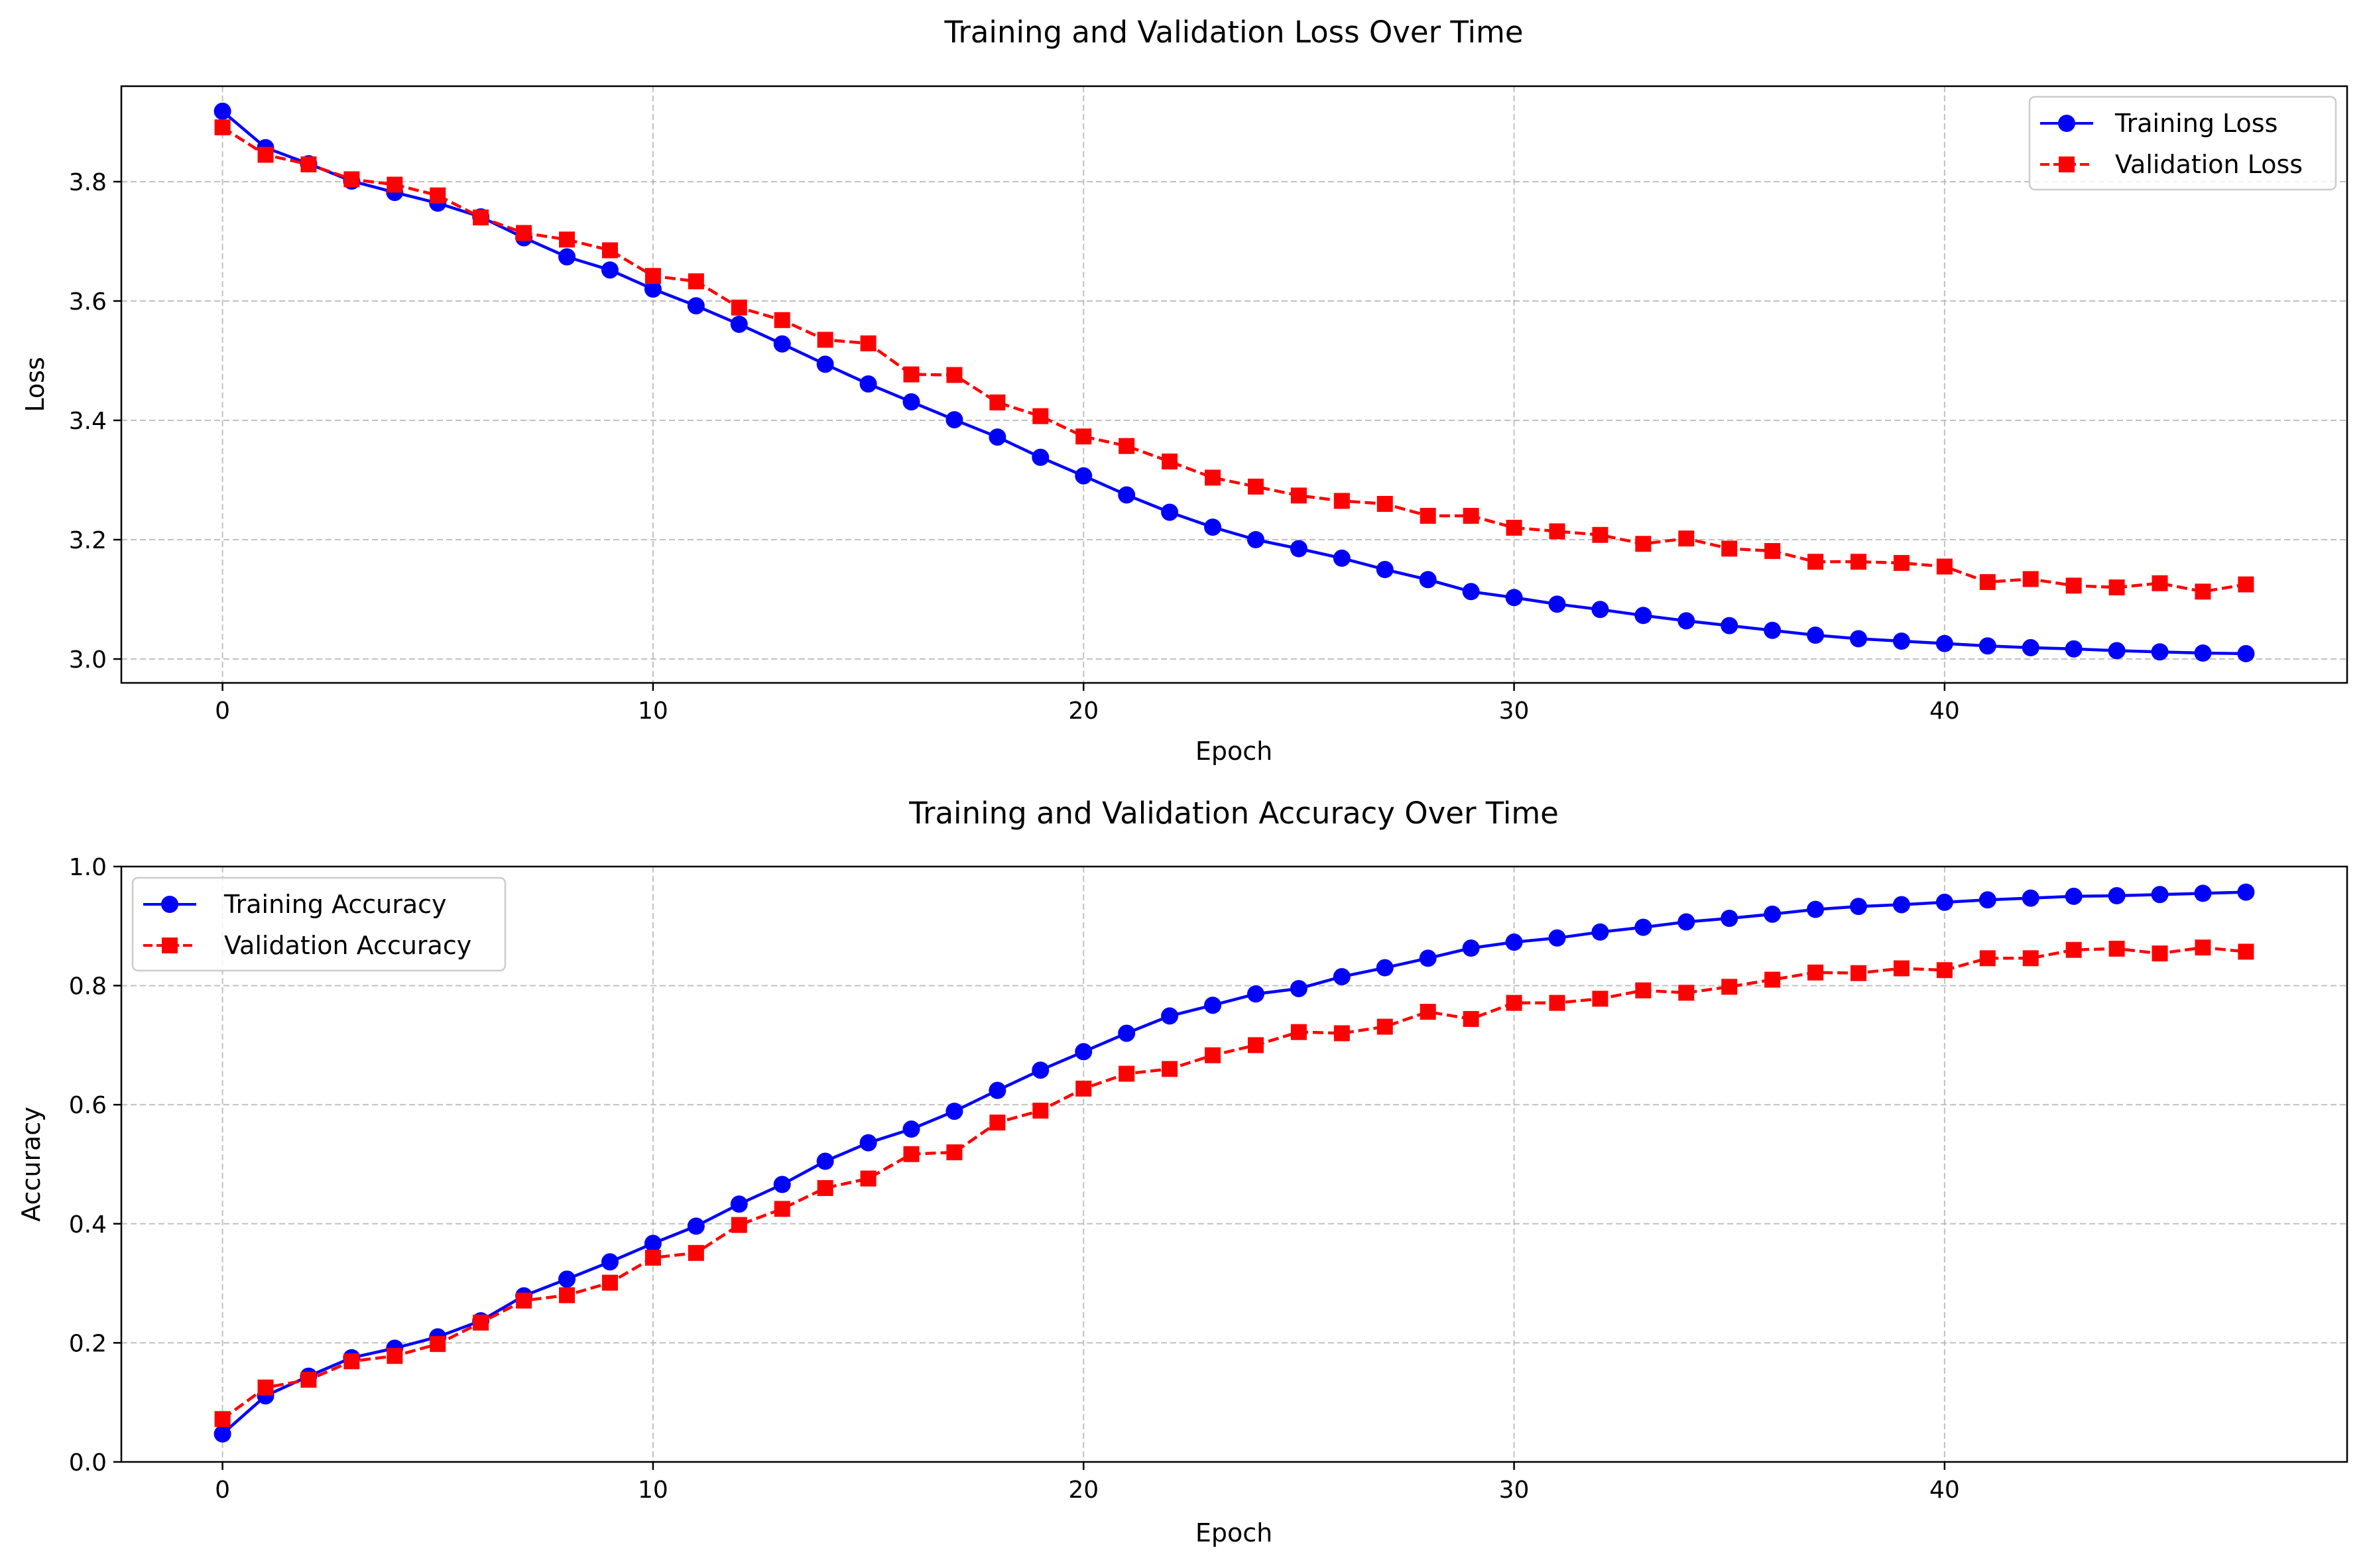  Describe the element at coordinates (88, 1105) in the screenshot. I see `accuracy-chart-y-tick-label: 0.6` at that location.